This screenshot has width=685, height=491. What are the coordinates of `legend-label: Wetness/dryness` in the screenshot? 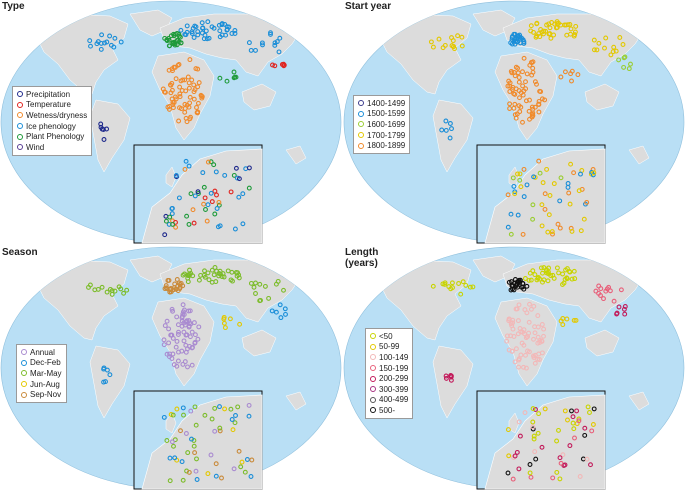 It's located at (57, 115).